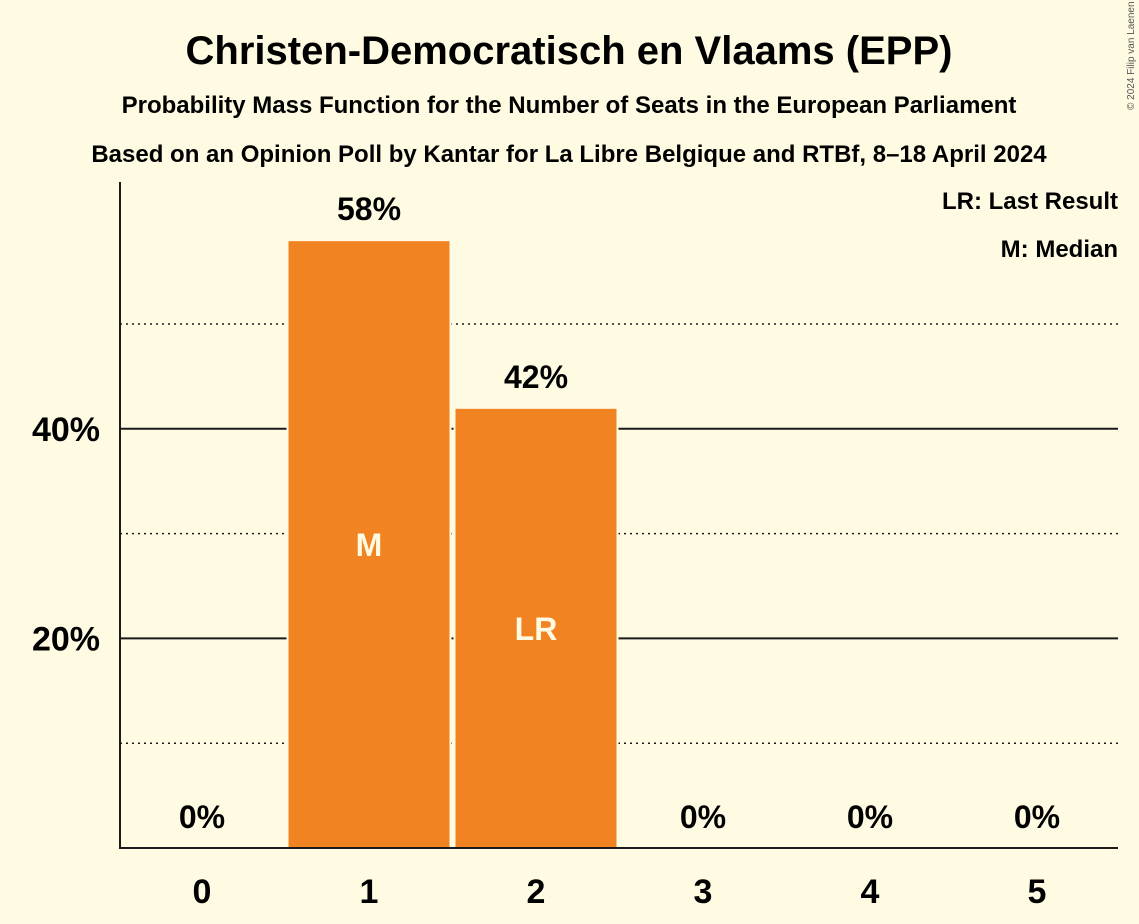  I want to click on x-tick-label: 5, so click(1037, 892).